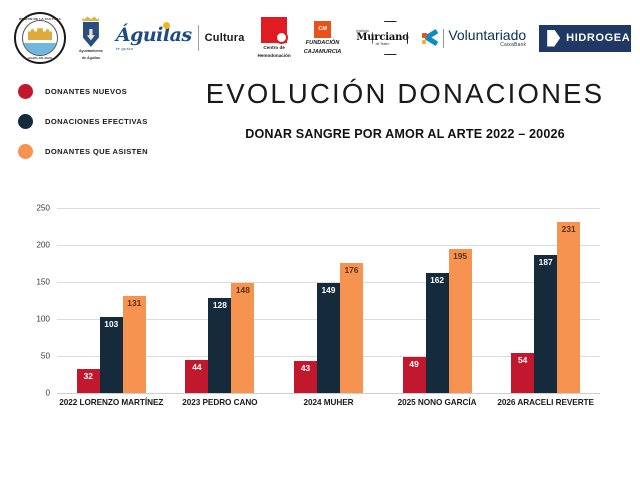 The image size is (640, 480). What do you see at coordinates (40, 57) in the screenshot?
I see `seal-bottom-text: AGUILAS 2026` at bounding box center [40, 57].